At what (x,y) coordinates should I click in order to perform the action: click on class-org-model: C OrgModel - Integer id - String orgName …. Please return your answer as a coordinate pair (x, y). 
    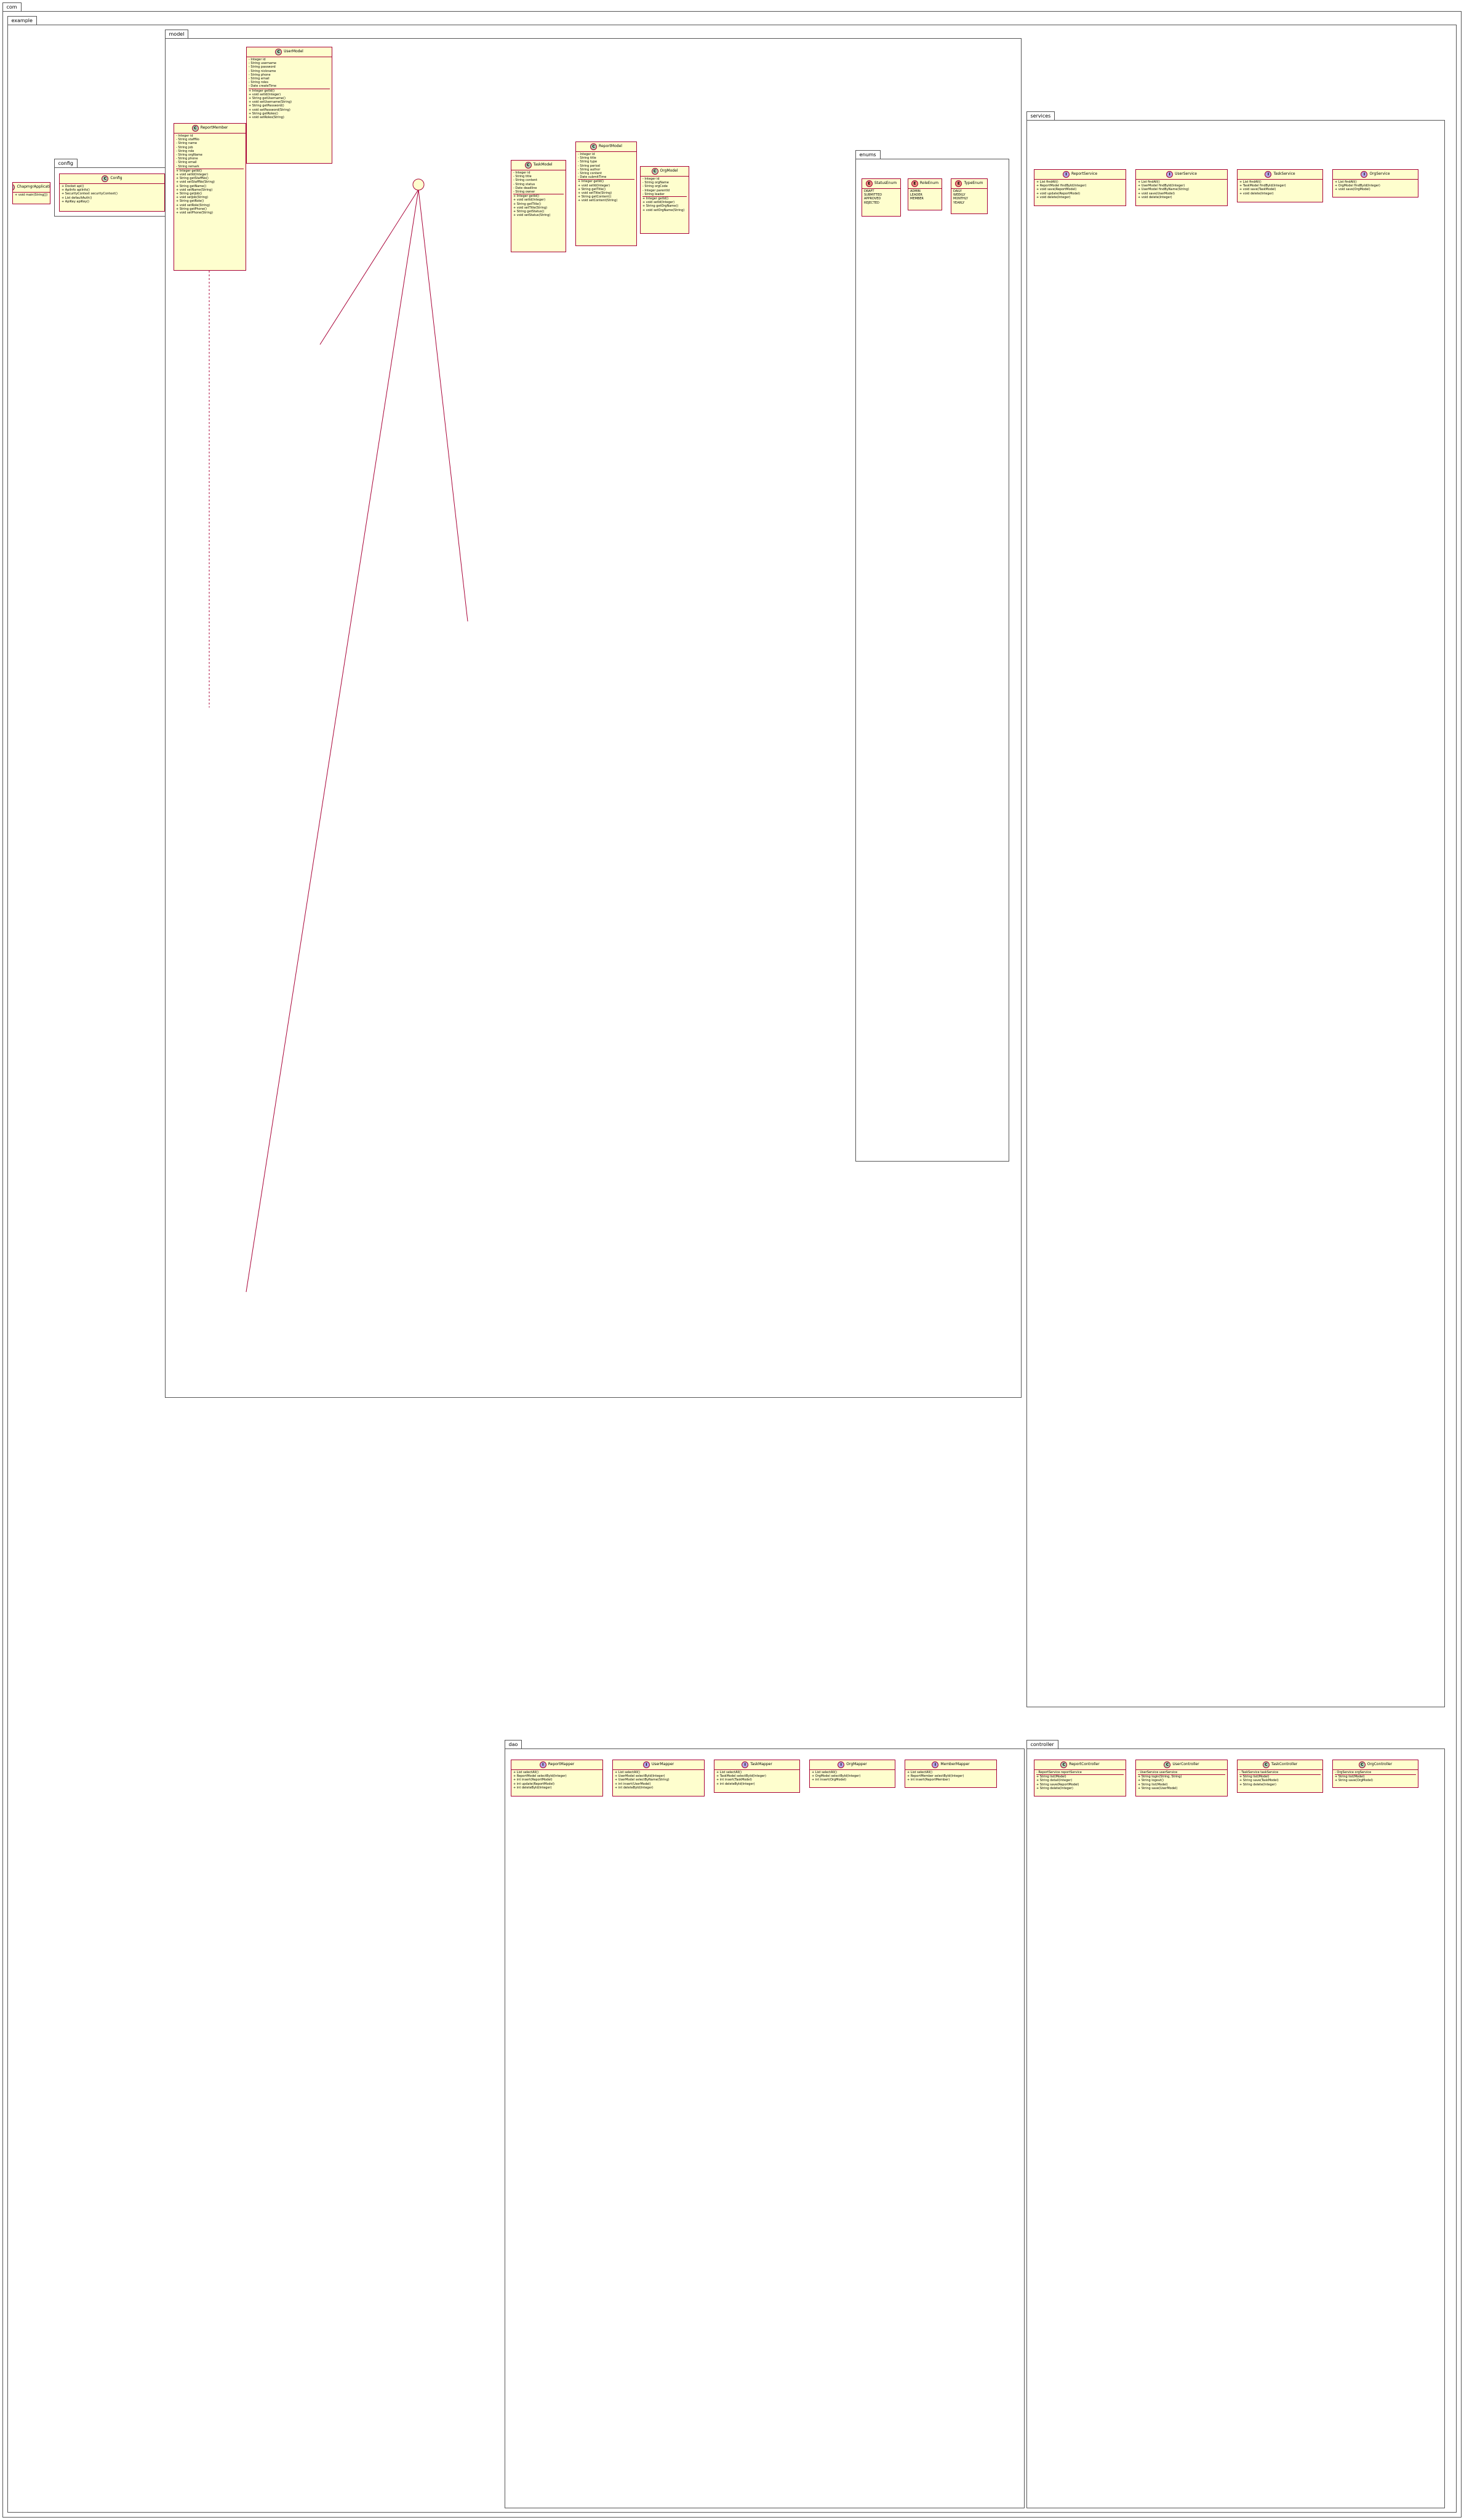
    Looking at the image, I should click on (664, 200).